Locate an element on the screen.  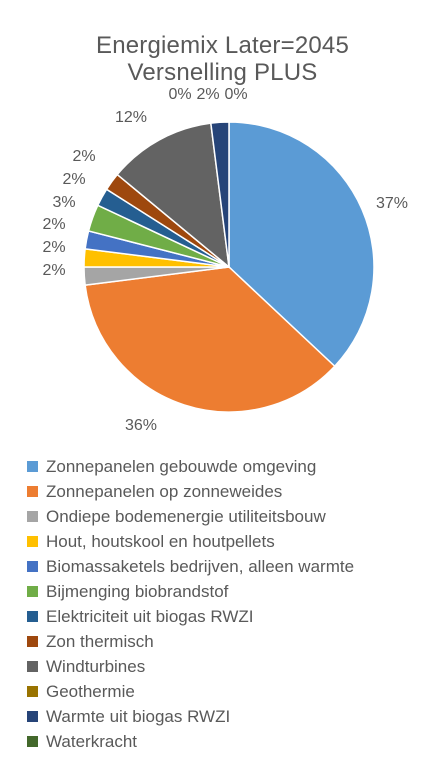
legend-item-hout-houtskool-en-houtpellets: Hout, houtskool en houtpellets is located at coordinates (232, 541).